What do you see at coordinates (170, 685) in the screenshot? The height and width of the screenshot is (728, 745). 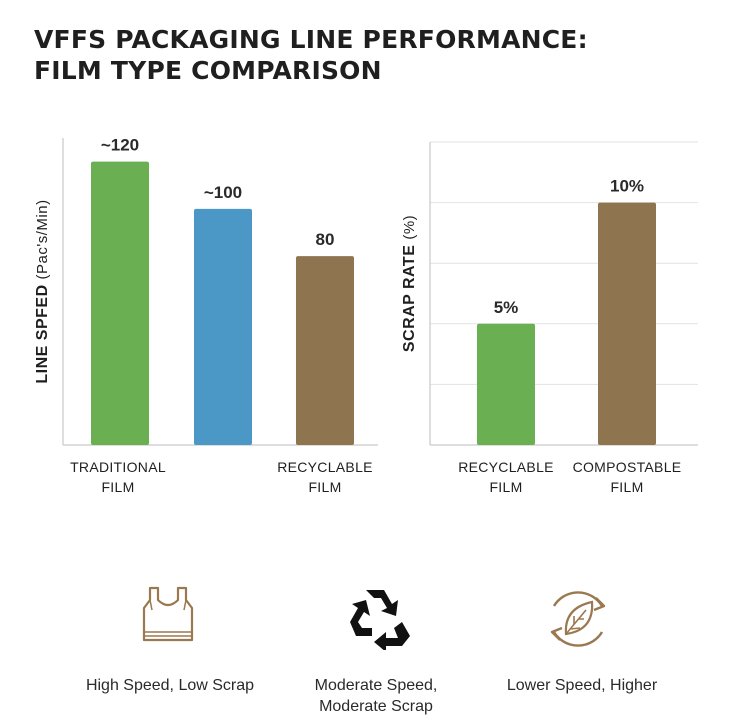 I see `icon-label-high-speed: High Speed, Low Scrap` at bounding box center [170, 685].